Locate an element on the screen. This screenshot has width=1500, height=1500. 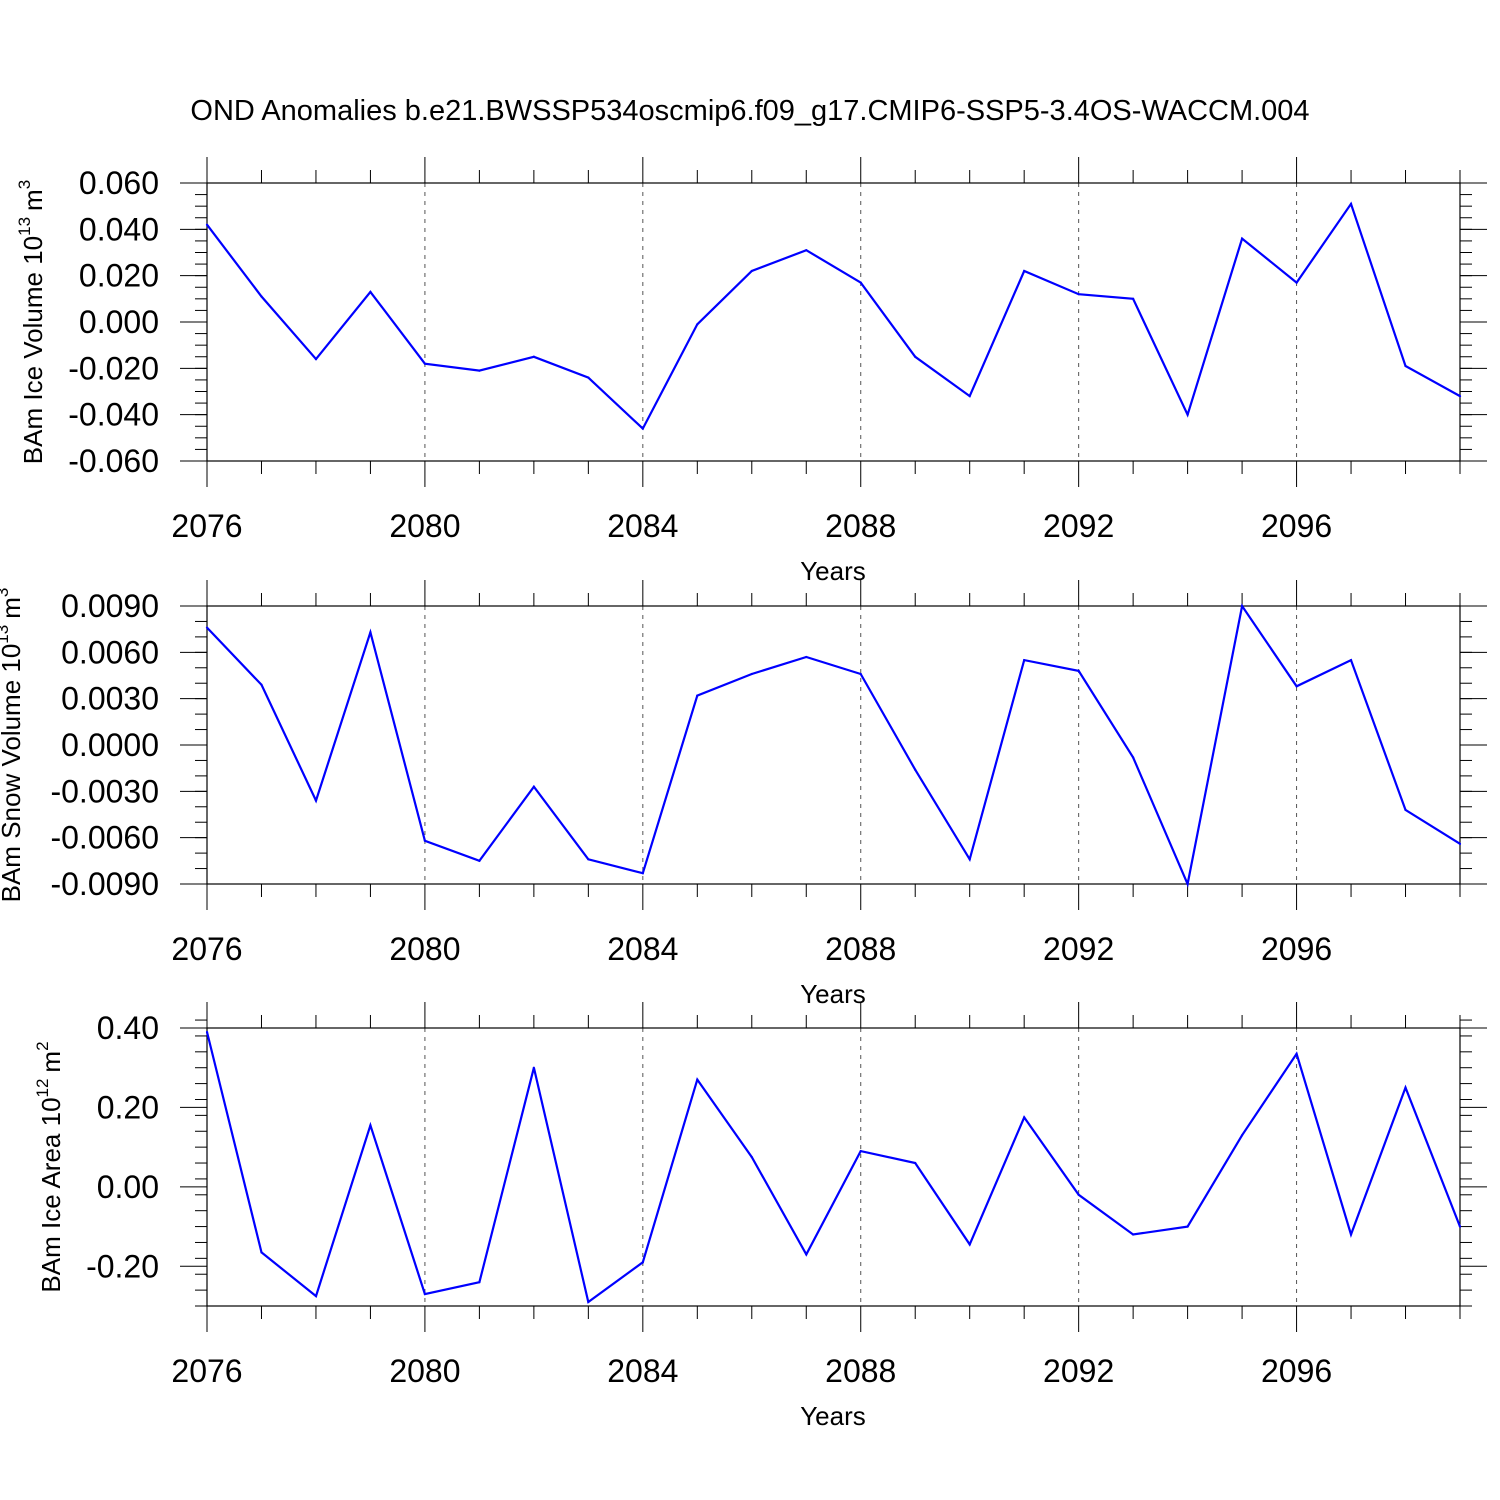
y-tick-label: 0.040 is located at coordinates (119, 229).